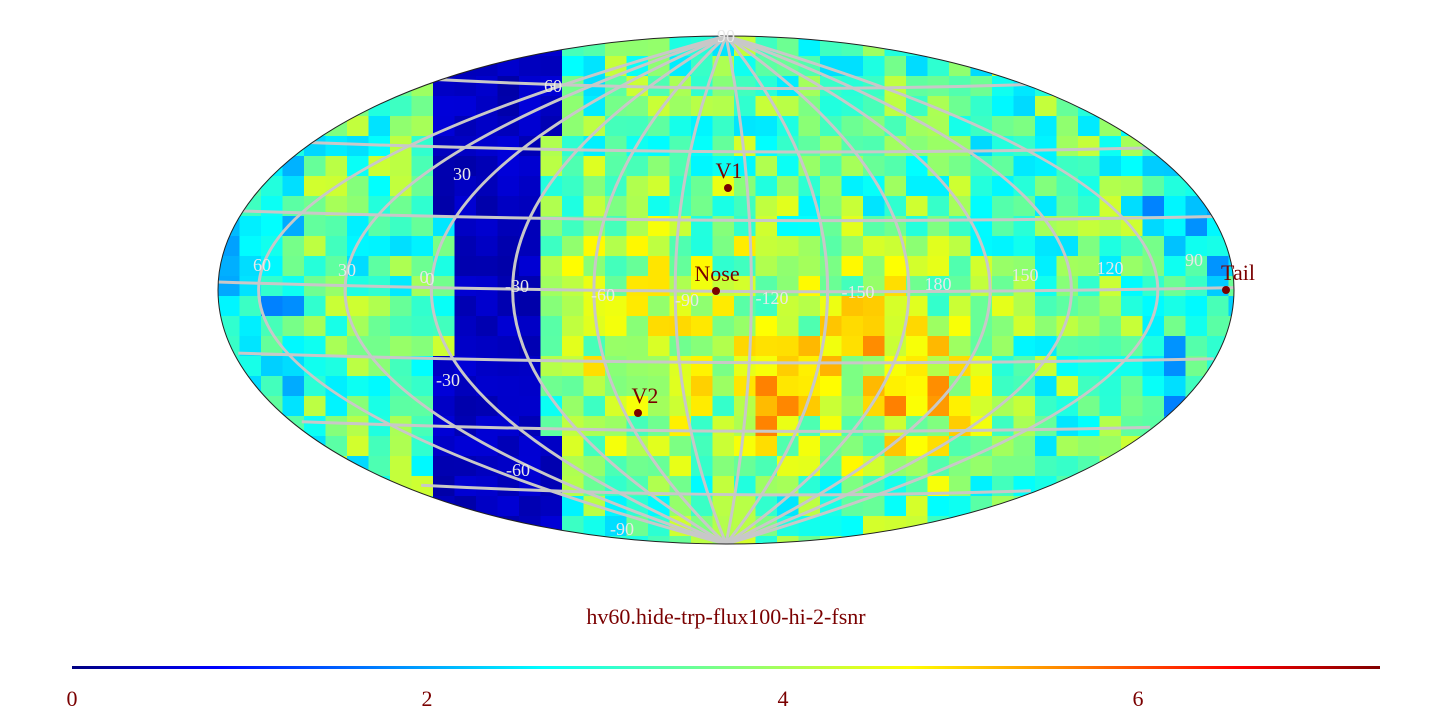 The image size is (1452, 728). I want to click on lon-label: -60, so click(603, 295).